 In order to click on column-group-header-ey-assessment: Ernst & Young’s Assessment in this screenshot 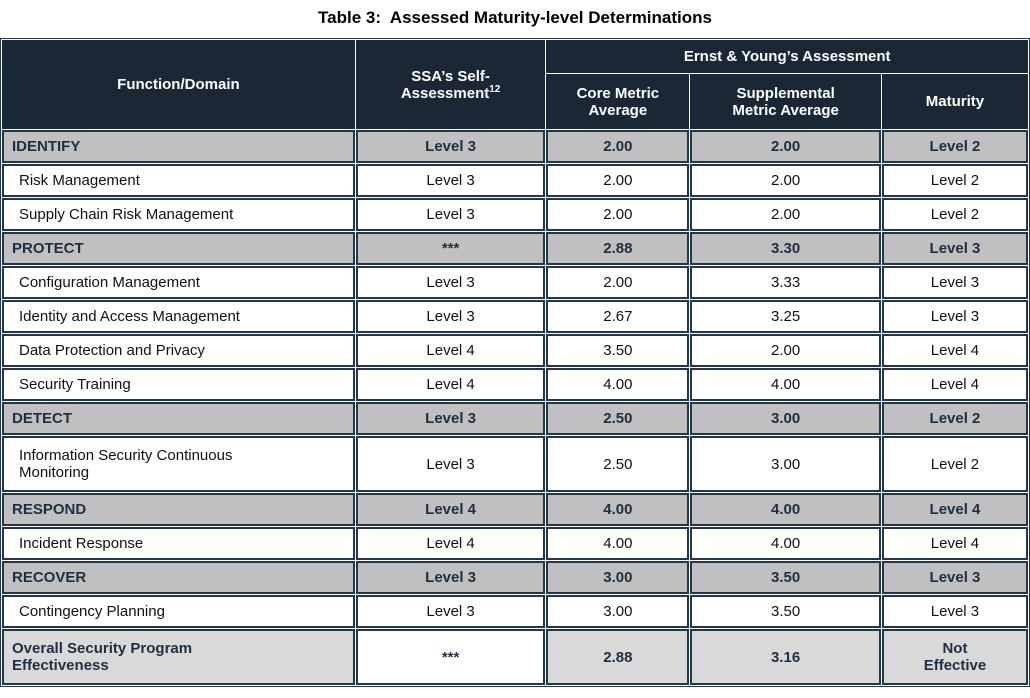, I will do `click(787, 56)`.